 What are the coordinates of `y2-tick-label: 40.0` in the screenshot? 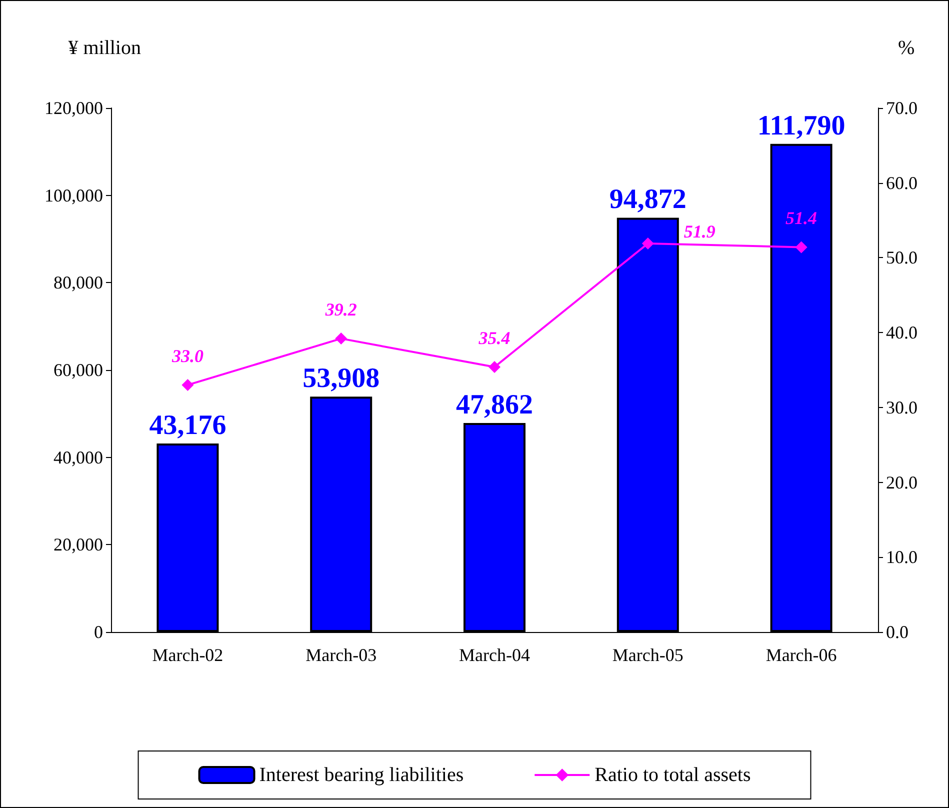 It's located at (902, 332).